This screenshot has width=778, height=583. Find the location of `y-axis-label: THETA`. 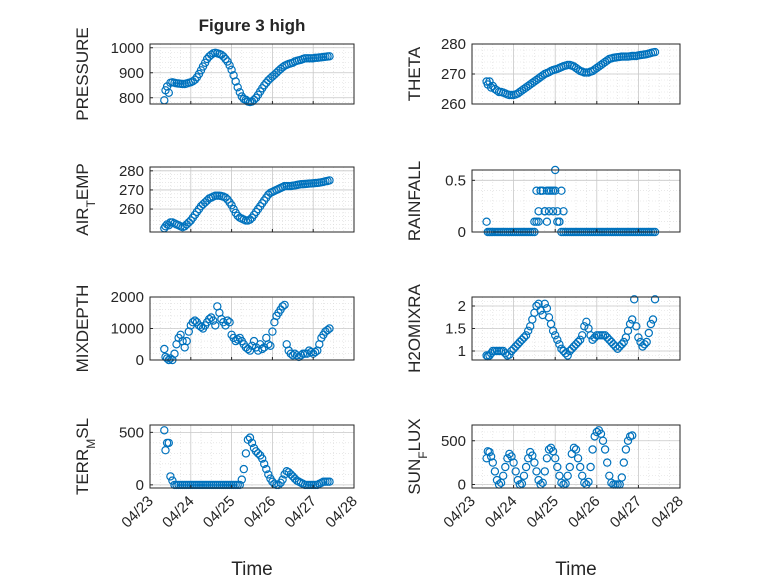

y-axis-label: THETA is located at coordinates (414, 73).